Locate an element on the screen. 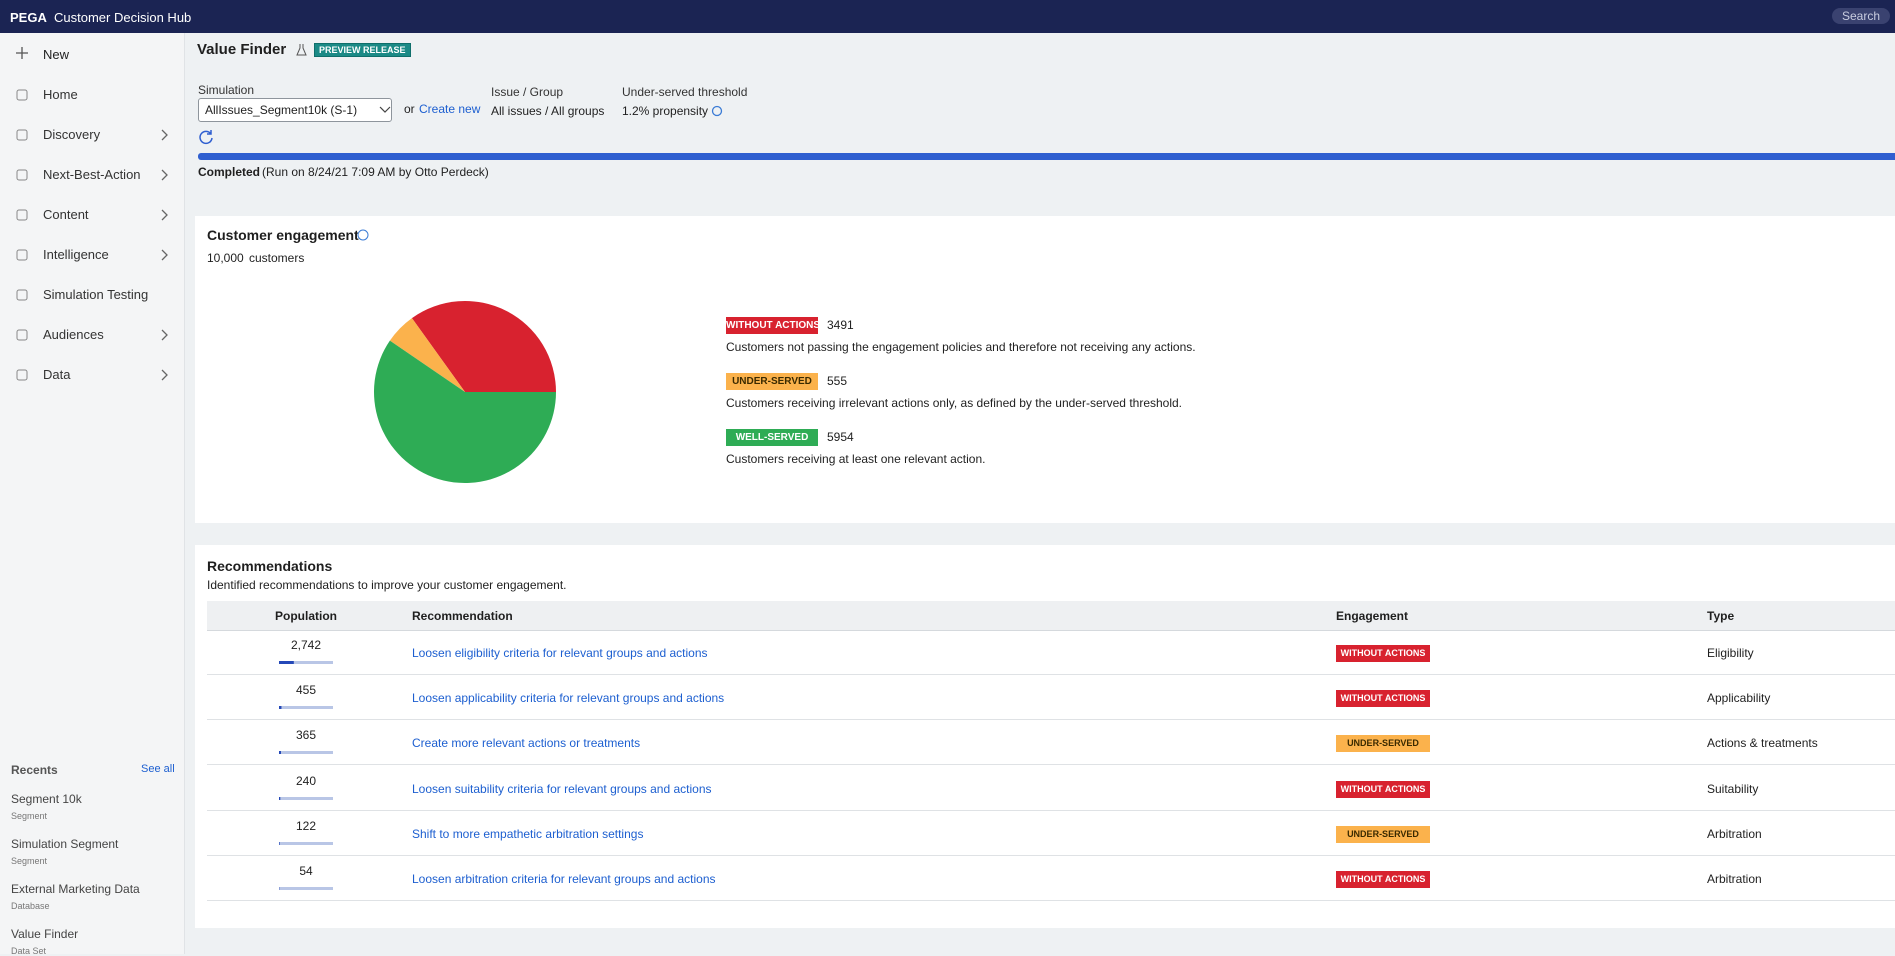 This screenshot has height=956, width=1895. issue-group-value: All issues / All groups is located at coordinates (547, 111).